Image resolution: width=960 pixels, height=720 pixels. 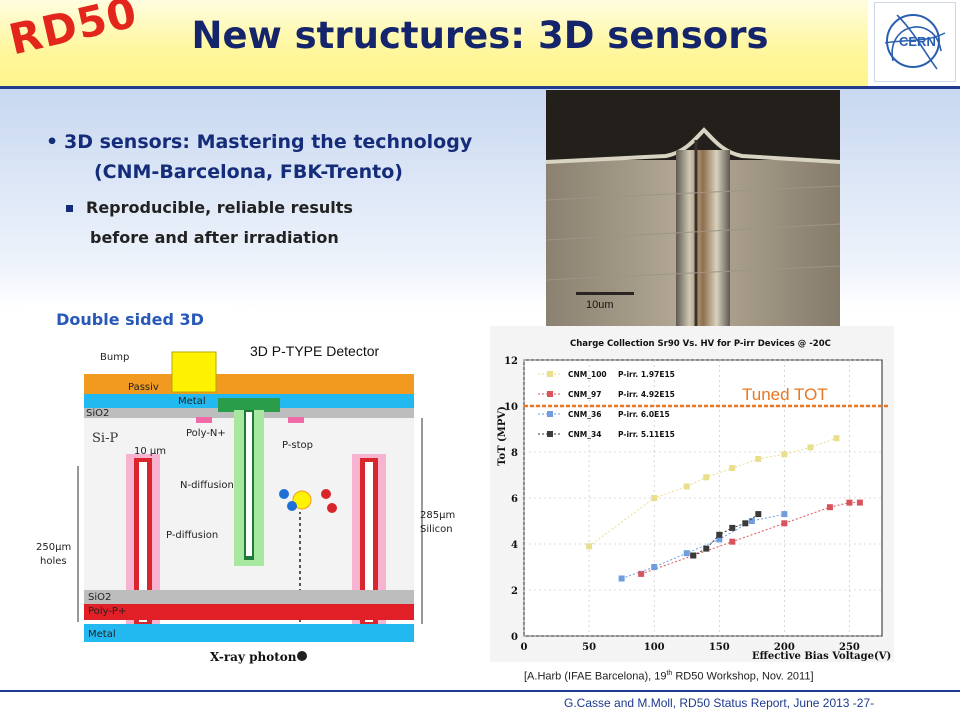 I want to click on legend-series-fluence: P-irr. 6.0E15, so click(x=644, y=414).